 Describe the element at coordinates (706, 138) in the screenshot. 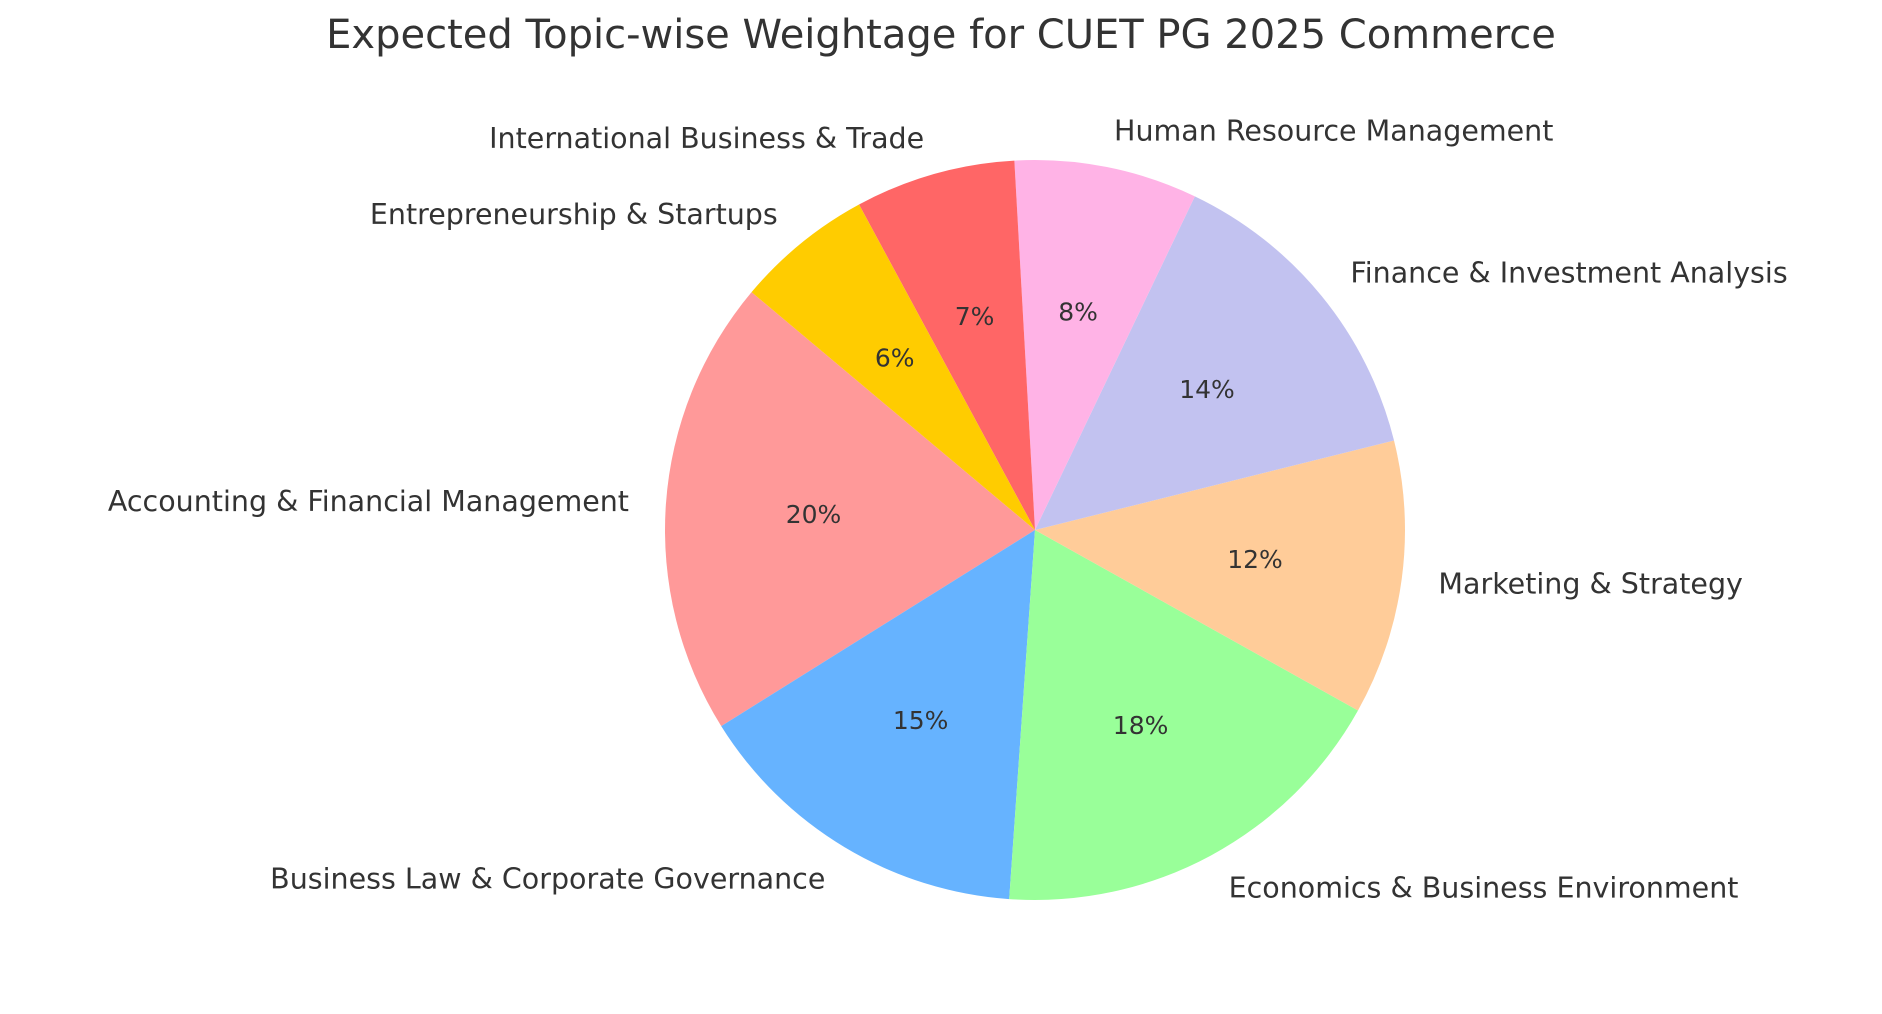

I see `category-label-international-business-and-trade: International Business & Trade` at that location.